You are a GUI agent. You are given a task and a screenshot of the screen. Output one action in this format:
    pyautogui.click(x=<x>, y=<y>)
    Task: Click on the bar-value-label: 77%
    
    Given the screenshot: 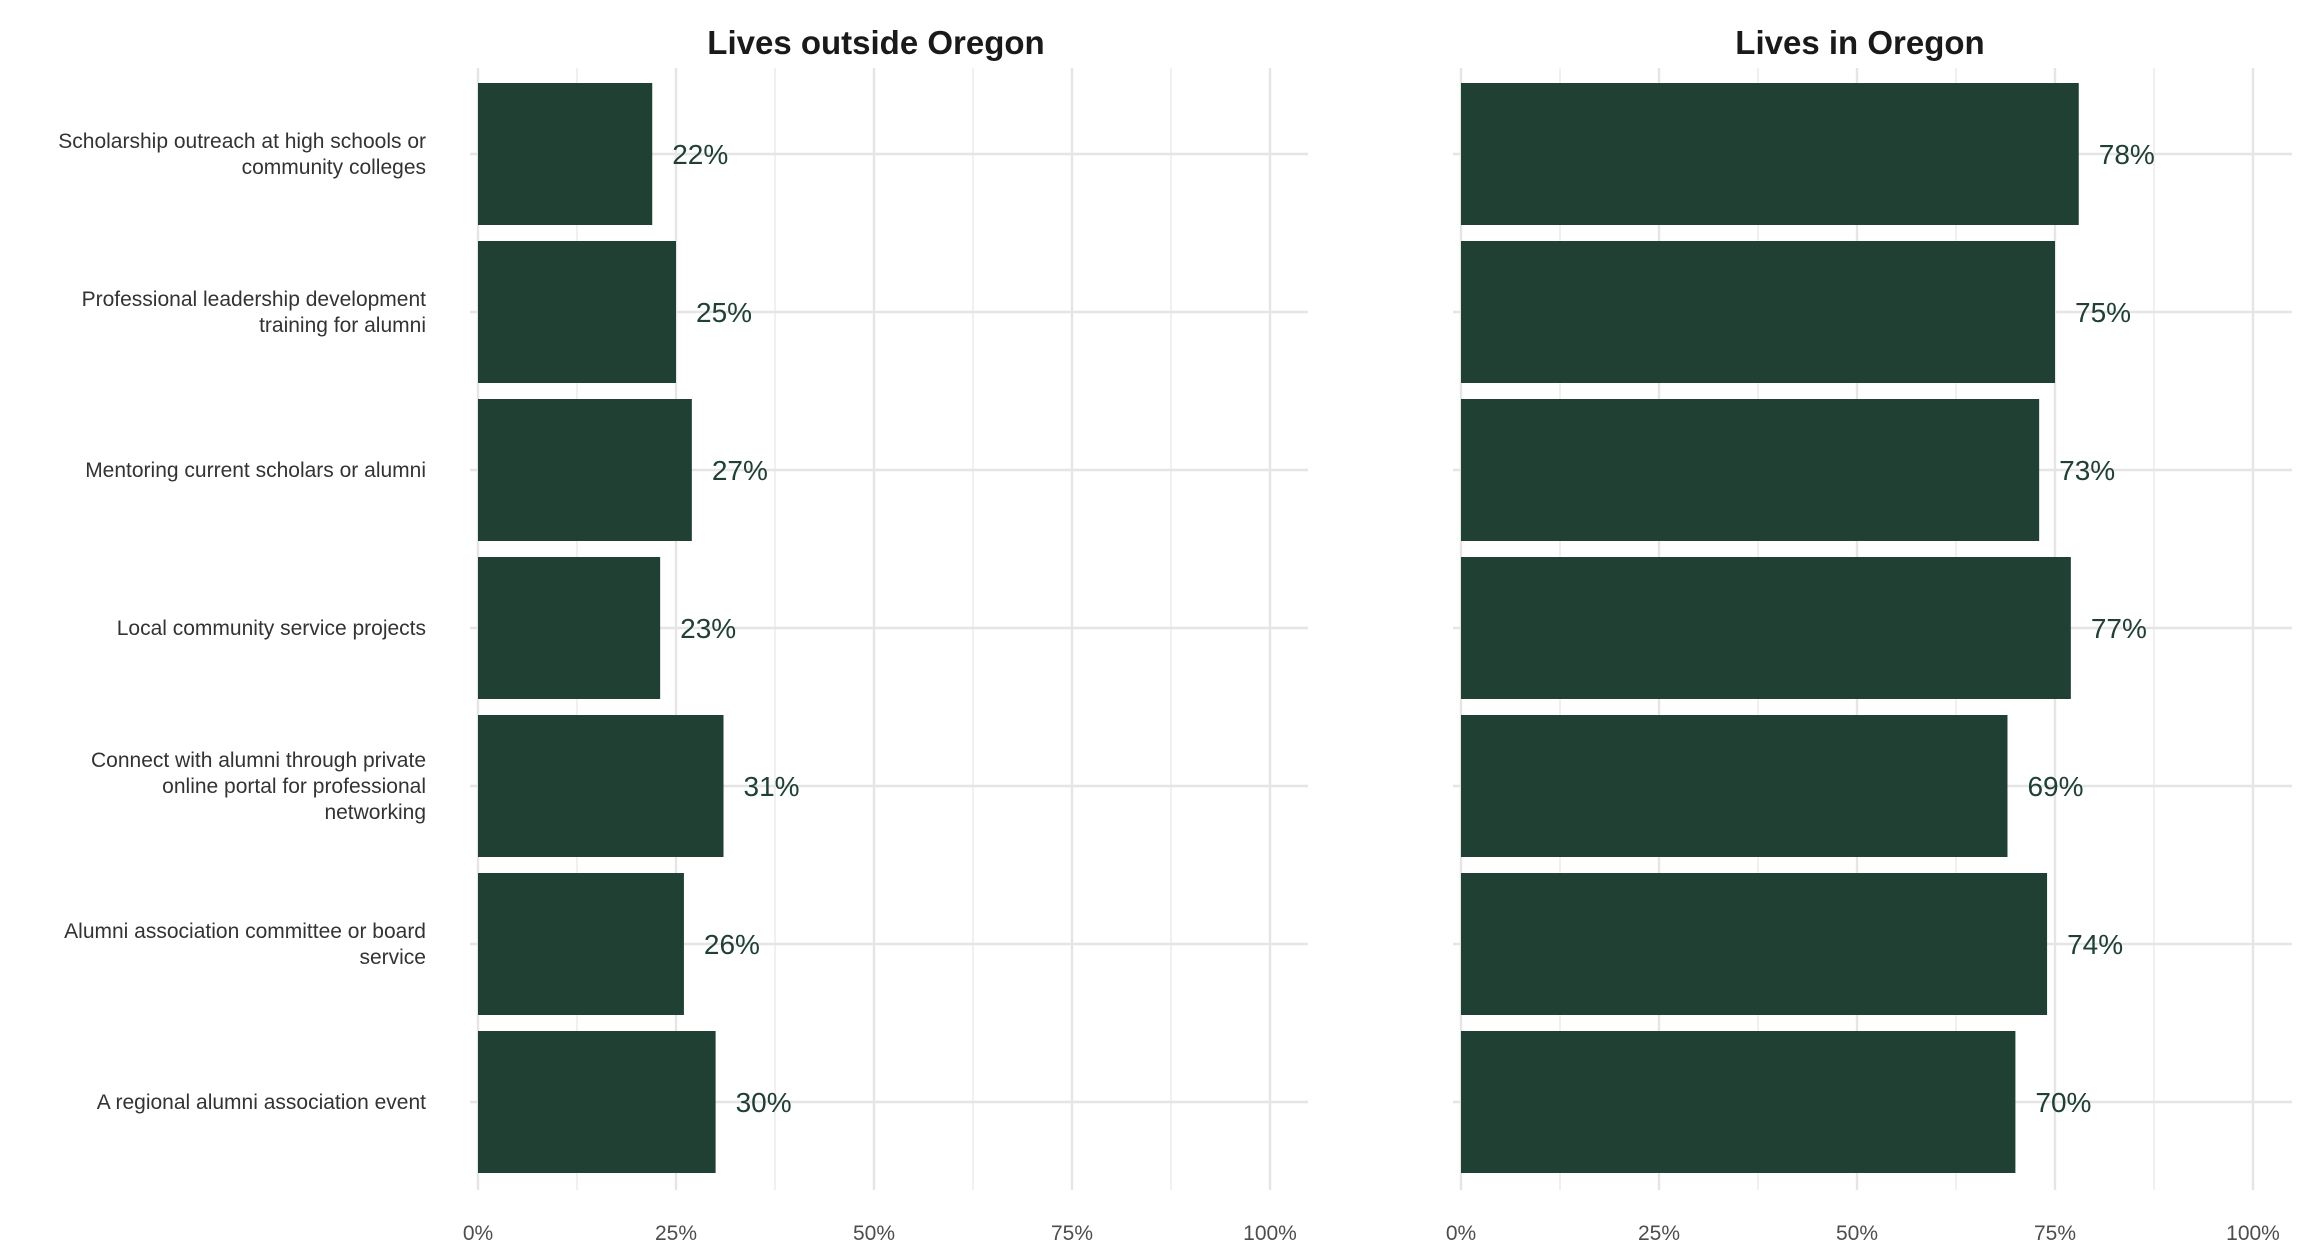 What is the action you would take?
    pyautogui.click(x=2119, y=628)
    